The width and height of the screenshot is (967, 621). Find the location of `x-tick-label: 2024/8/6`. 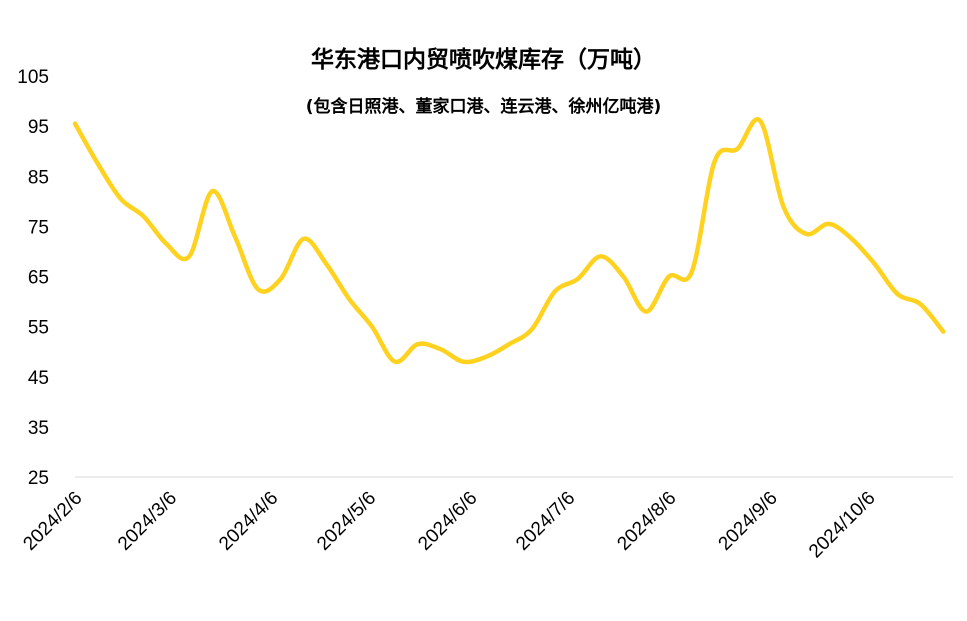

x-tick-label: 2024/8/6 is located at coordinates (646, 521).